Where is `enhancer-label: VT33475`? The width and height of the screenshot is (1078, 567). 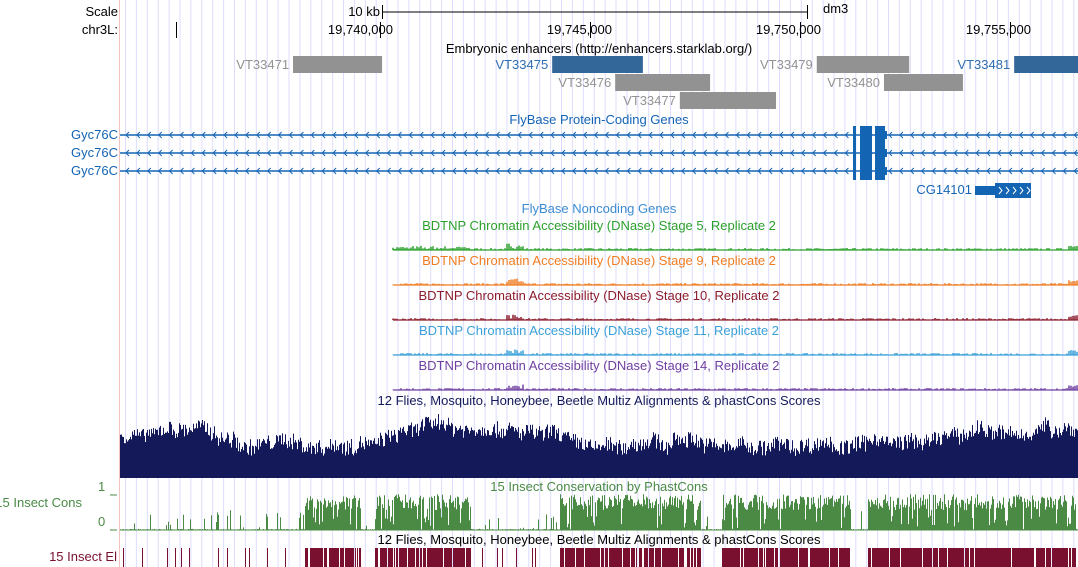
enhancer-label: VT33475 is located at coordinates (522, 64).